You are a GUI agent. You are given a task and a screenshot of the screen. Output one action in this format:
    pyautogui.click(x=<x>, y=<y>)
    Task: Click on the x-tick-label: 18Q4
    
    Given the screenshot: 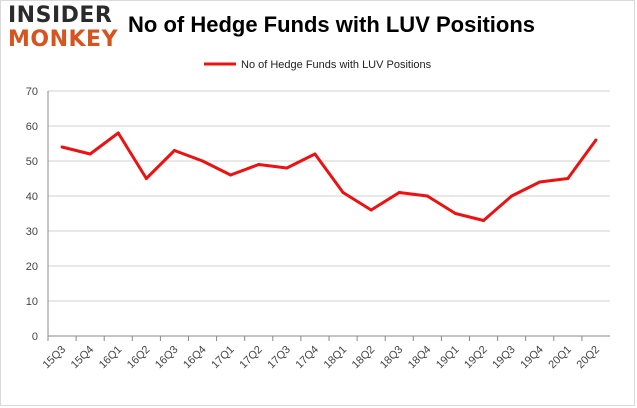 What is the action you would take?
    pyautogui.click(x=420, y=358)
    